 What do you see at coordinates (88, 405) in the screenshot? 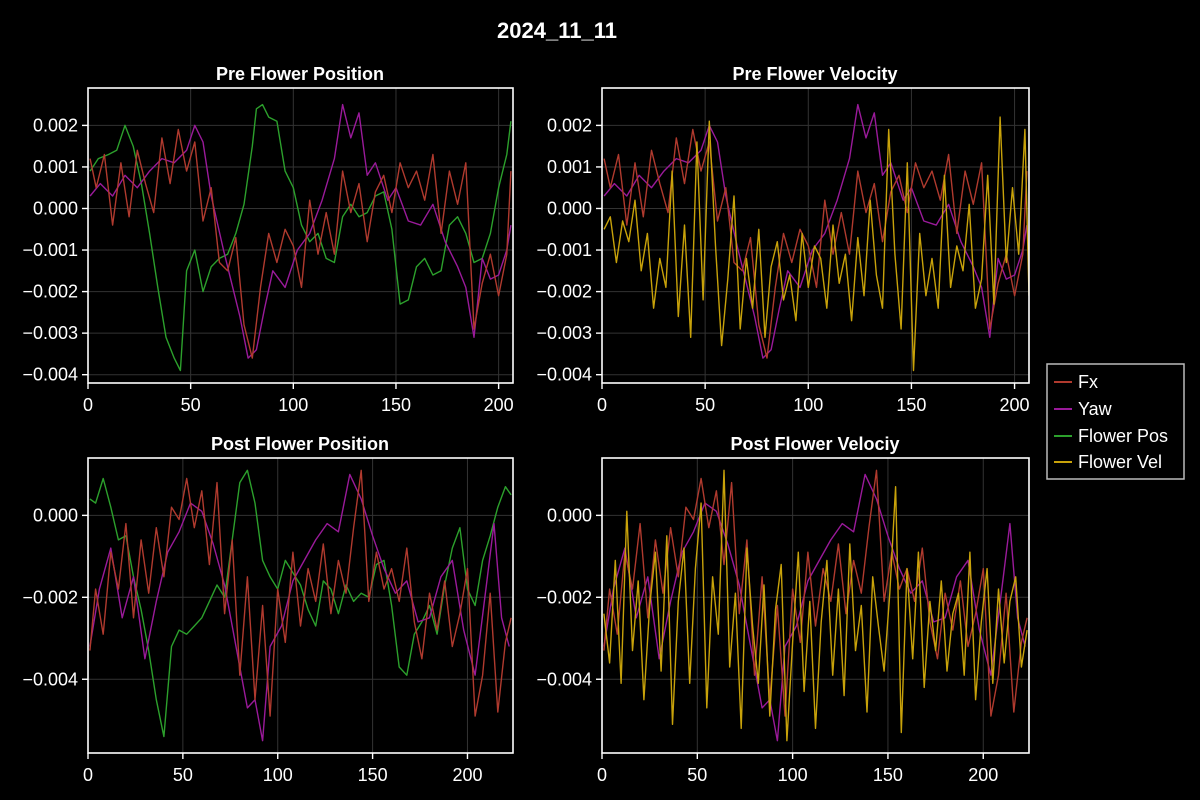
I see `x-tick-label-pre-flower-position-0: 0` at bounding box center [88, 405].